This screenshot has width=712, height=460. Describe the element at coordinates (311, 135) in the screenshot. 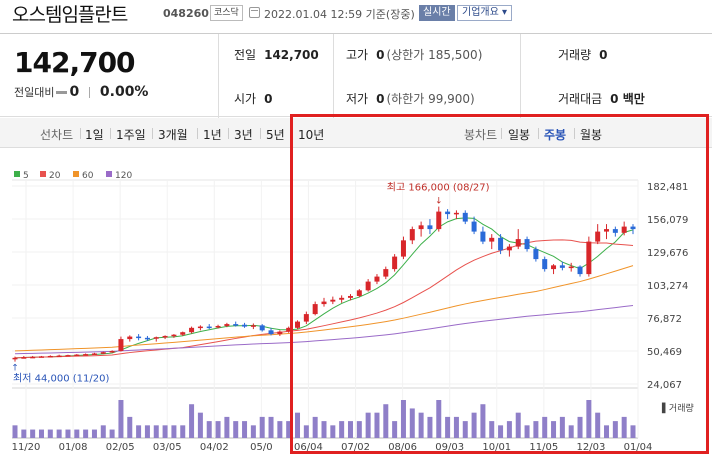

I see `tab-10year: 10년` at that location.